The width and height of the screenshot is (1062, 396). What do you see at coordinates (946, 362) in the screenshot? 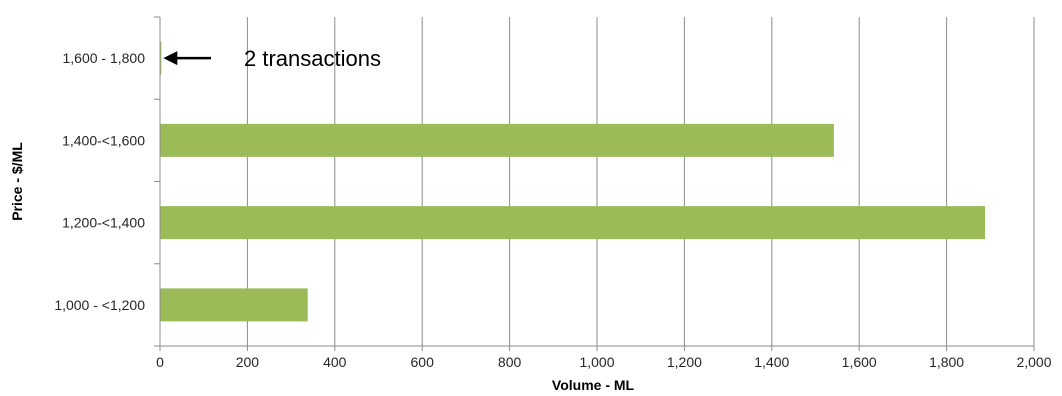
I see `x-tick-label: 1,800` at bounding box center [946, 362].